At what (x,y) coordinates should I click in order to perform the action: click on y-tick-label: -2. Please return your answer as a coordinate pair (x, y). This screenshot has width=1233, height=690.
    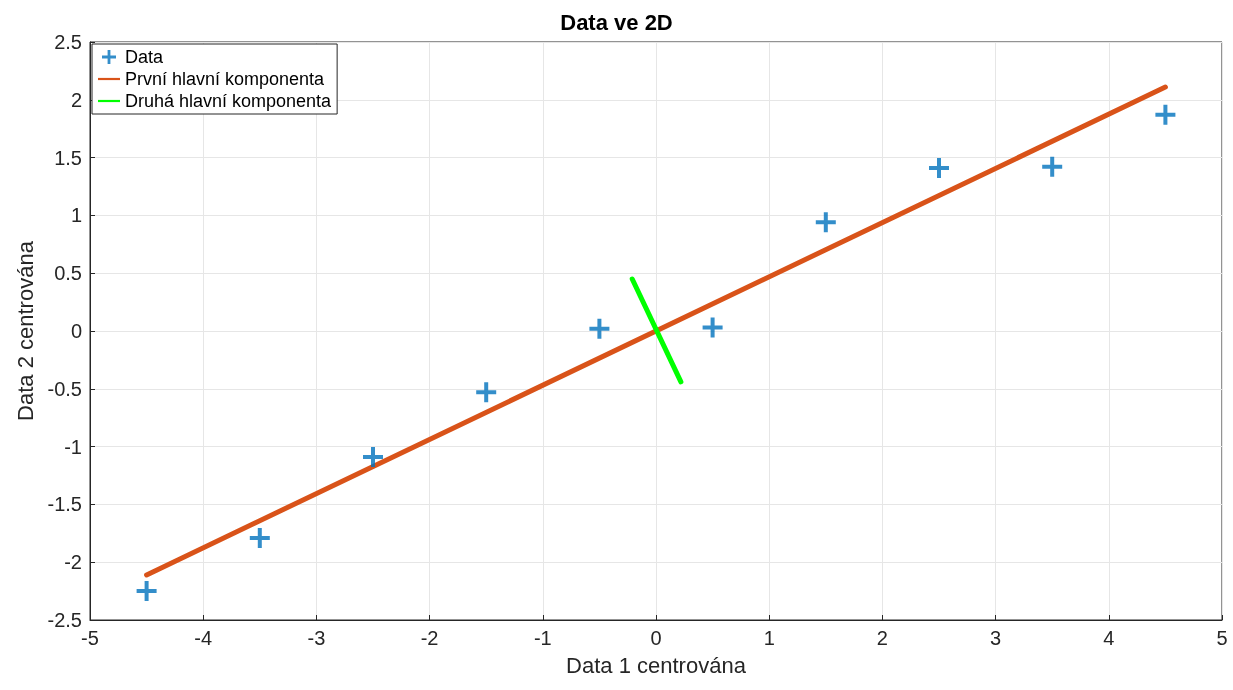
    Looking at the image, I should click on (73, 562).